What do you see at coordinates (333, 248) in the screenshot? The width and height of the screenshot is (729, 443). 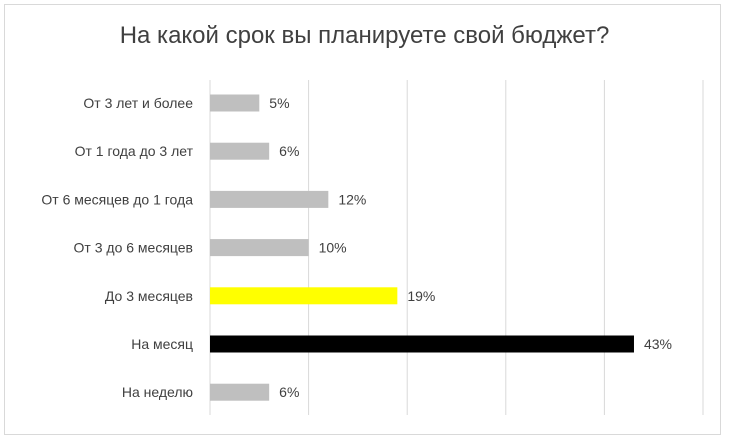 I see `data-label: 10%` at bounding box center [333, 248].